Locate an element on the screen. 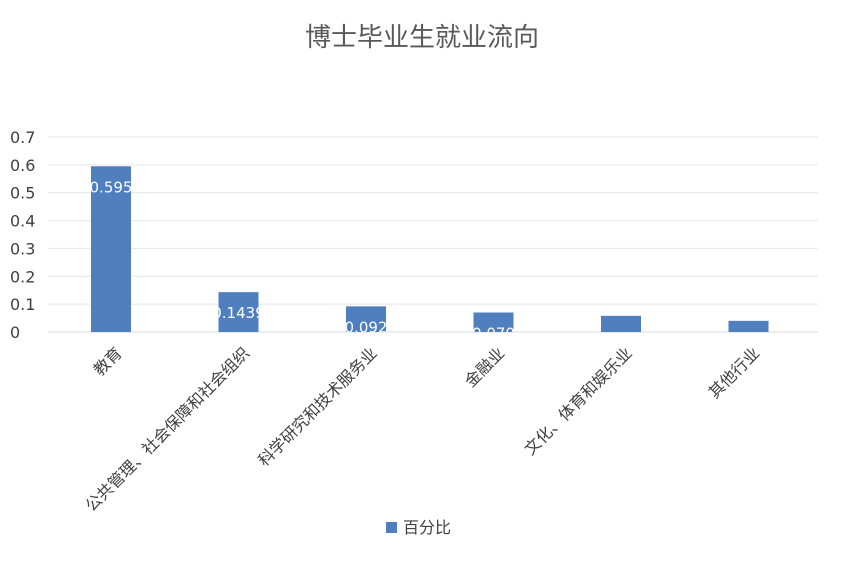  y-tick-label: 0.6 is located at coordinates (22, 165).